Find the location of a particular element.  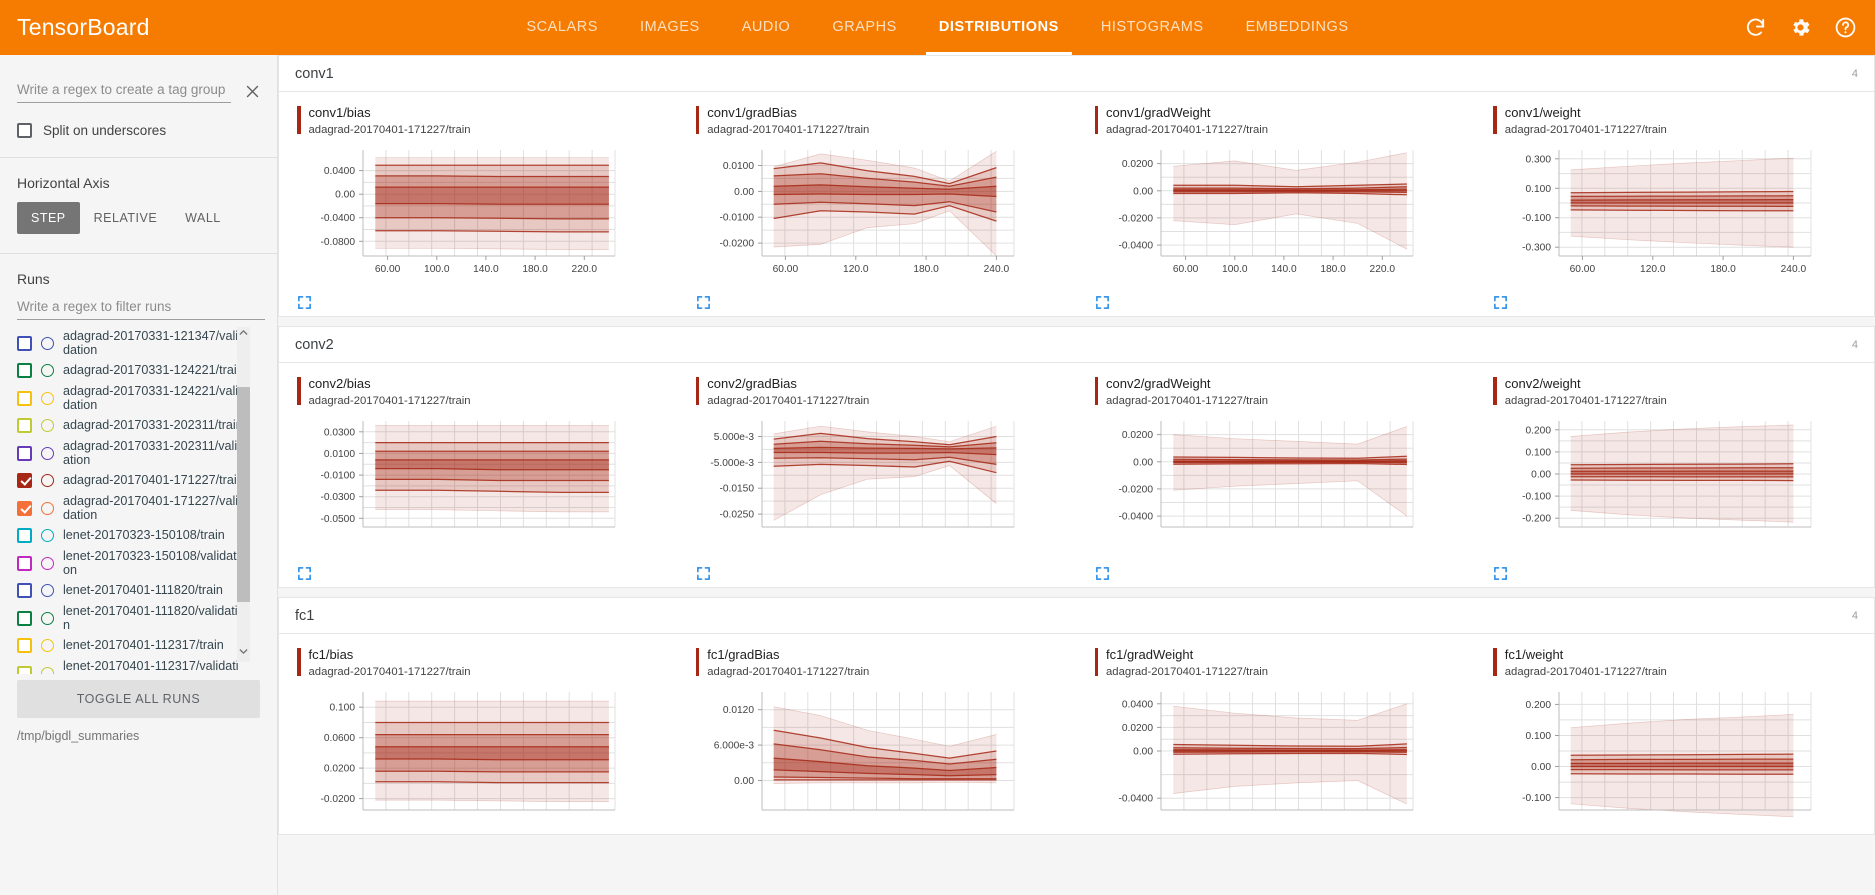

distribution-plot: 0.0120 6.000e-3 0.00 is located at coordinates (883, 756).